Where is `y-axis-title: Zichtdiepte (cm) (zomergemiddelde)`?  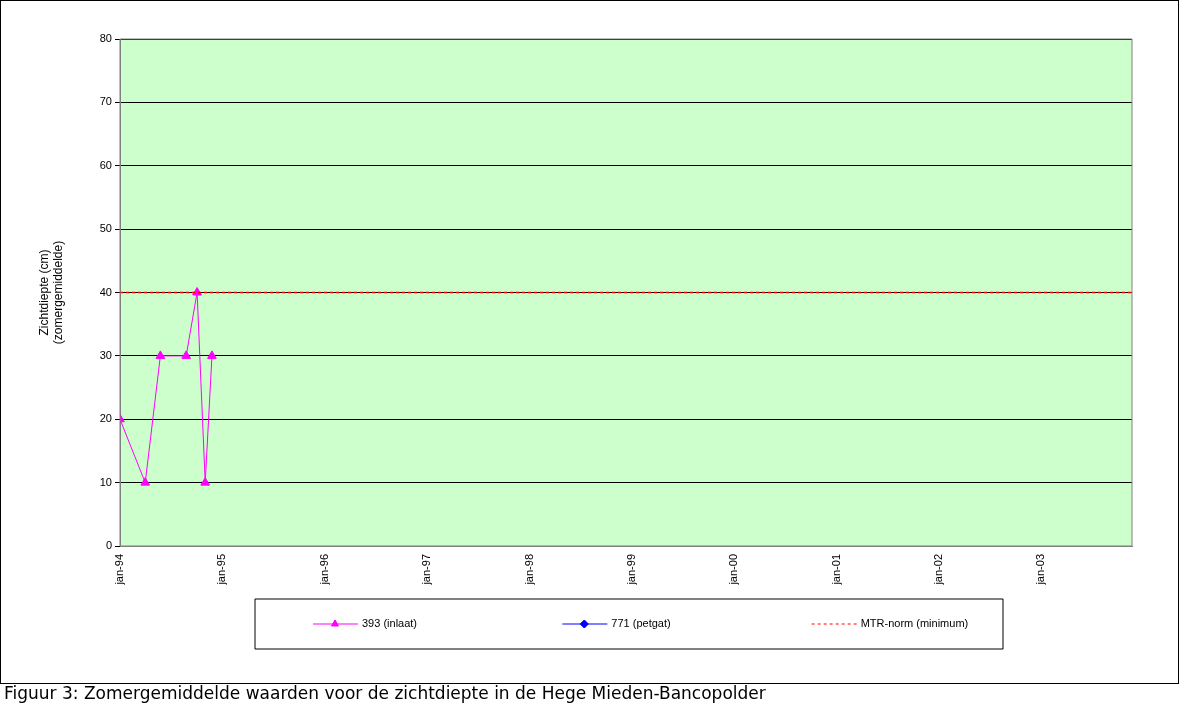 y-axis-title: Zichtdiepte (cm) (zomergemiddelde) is located at coordinates (50, 292).